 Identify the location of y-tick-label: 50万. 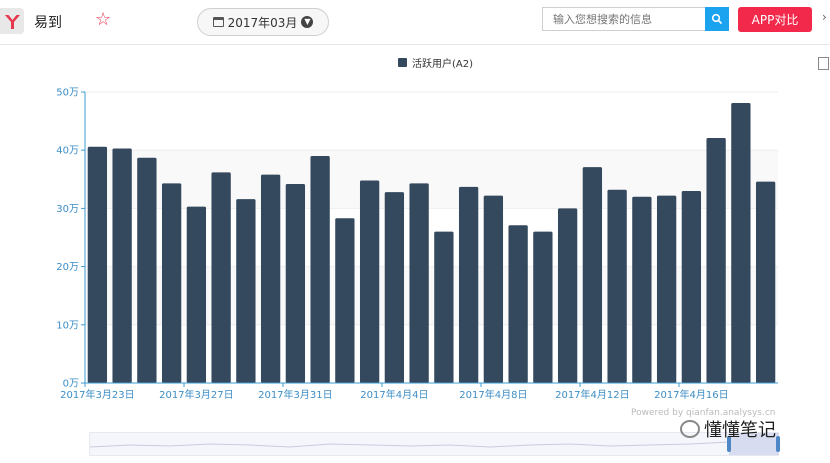
(67, 93).